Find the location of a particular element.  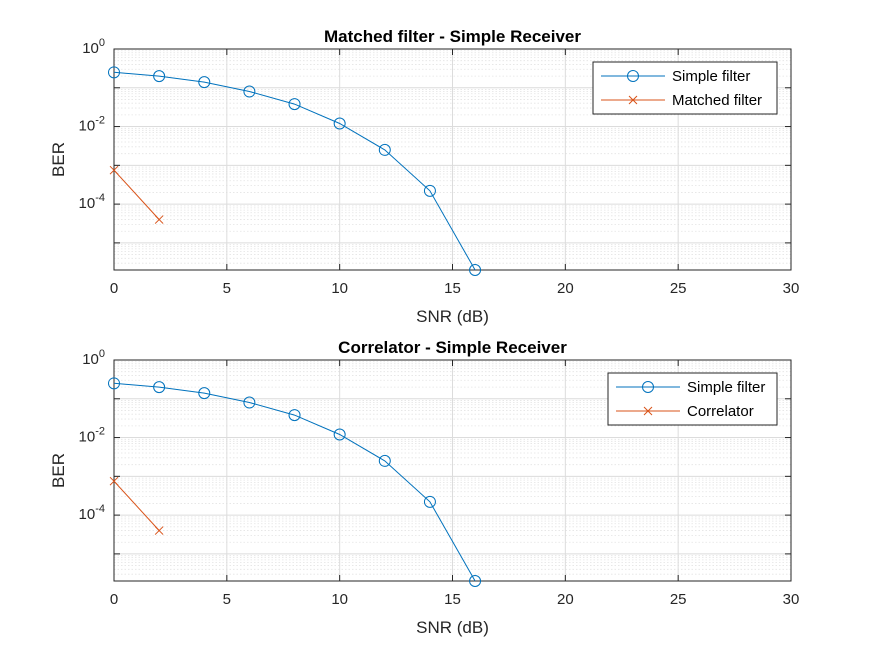

legend: Simple filter Matched filter is located at coordinates (685, 88).